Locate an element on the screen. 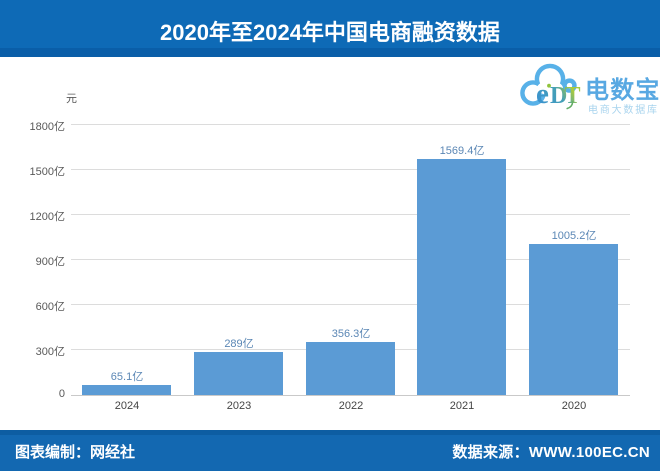 Image resolution: width=660 pixels, height=471 pixels. svg-text: e is located at coordinates (542, 94).